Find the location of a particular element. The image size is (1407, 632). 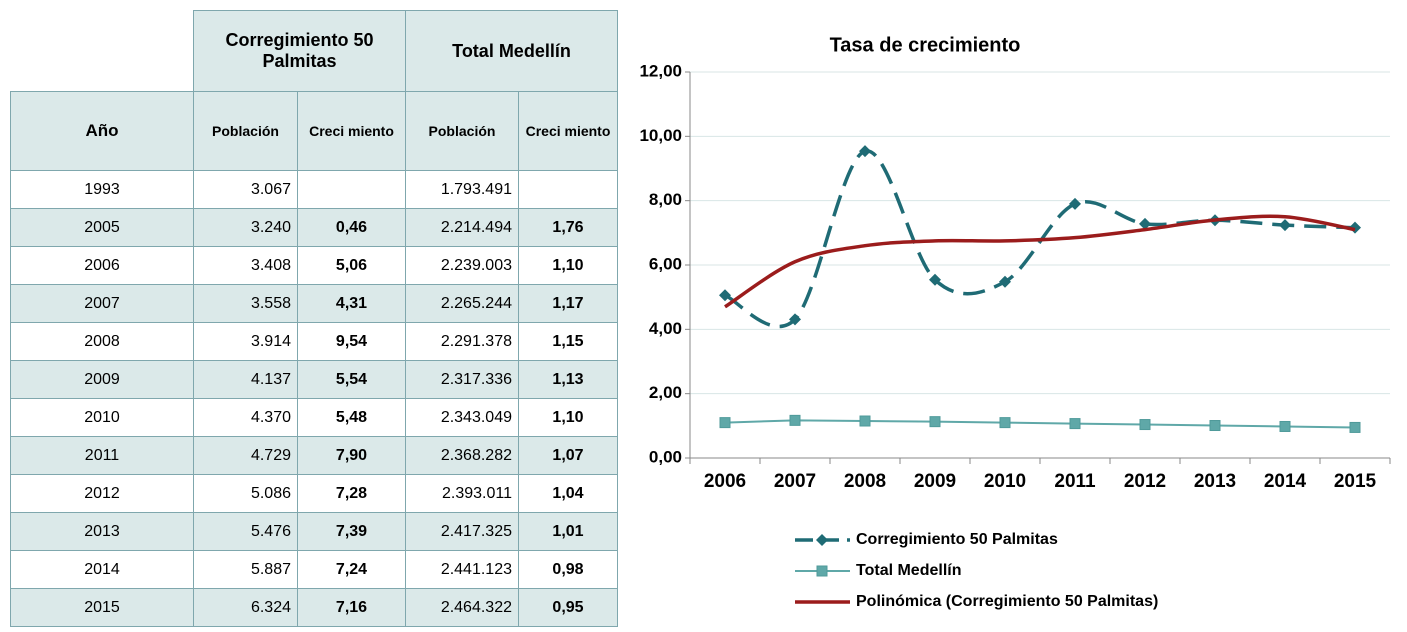

table-cell: 4,31 is located at coordinates (351, 303).